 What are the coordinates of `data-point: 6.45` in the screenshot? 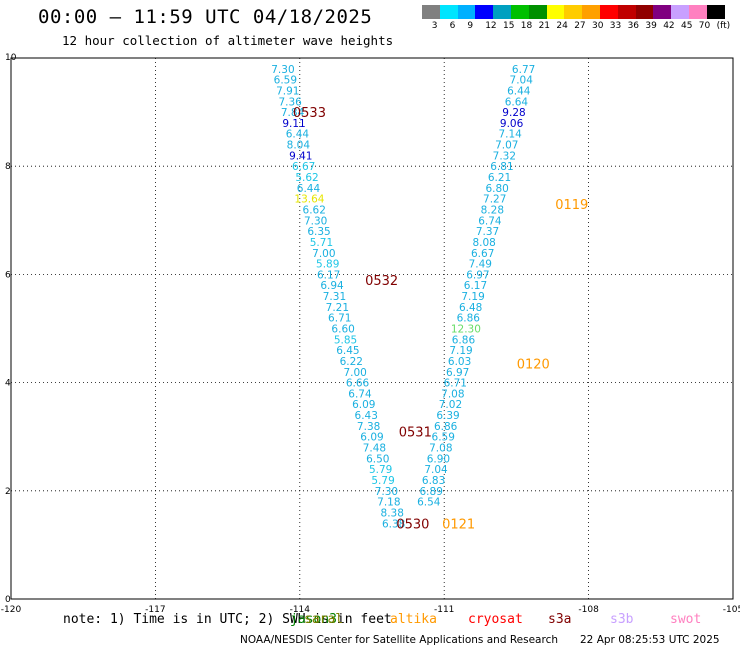 It's located at (347, 351).